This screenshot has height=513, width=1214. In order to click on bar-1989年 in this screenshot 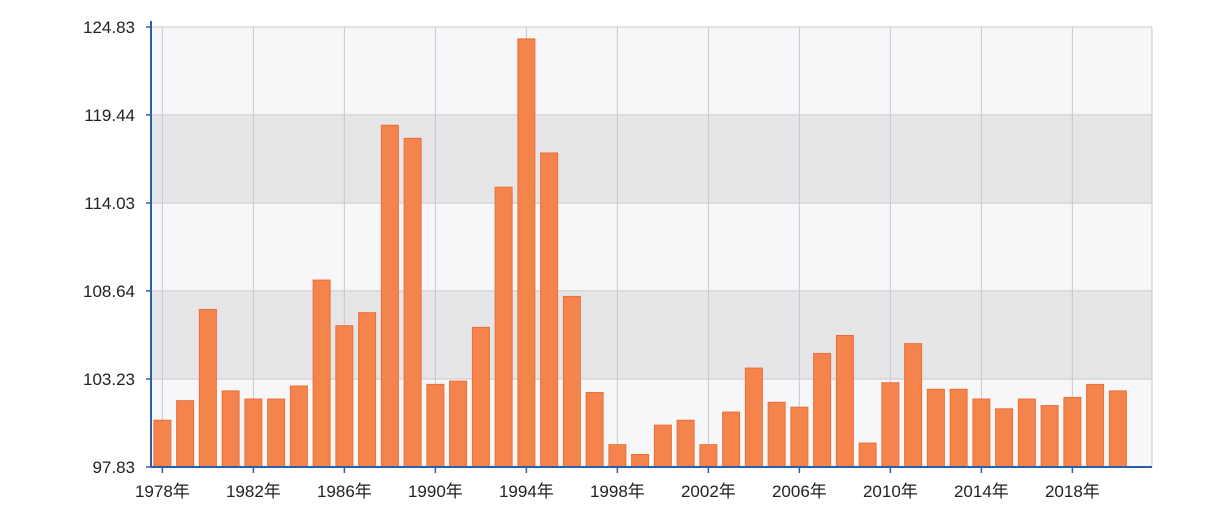, I will do `click(412, 302)`.